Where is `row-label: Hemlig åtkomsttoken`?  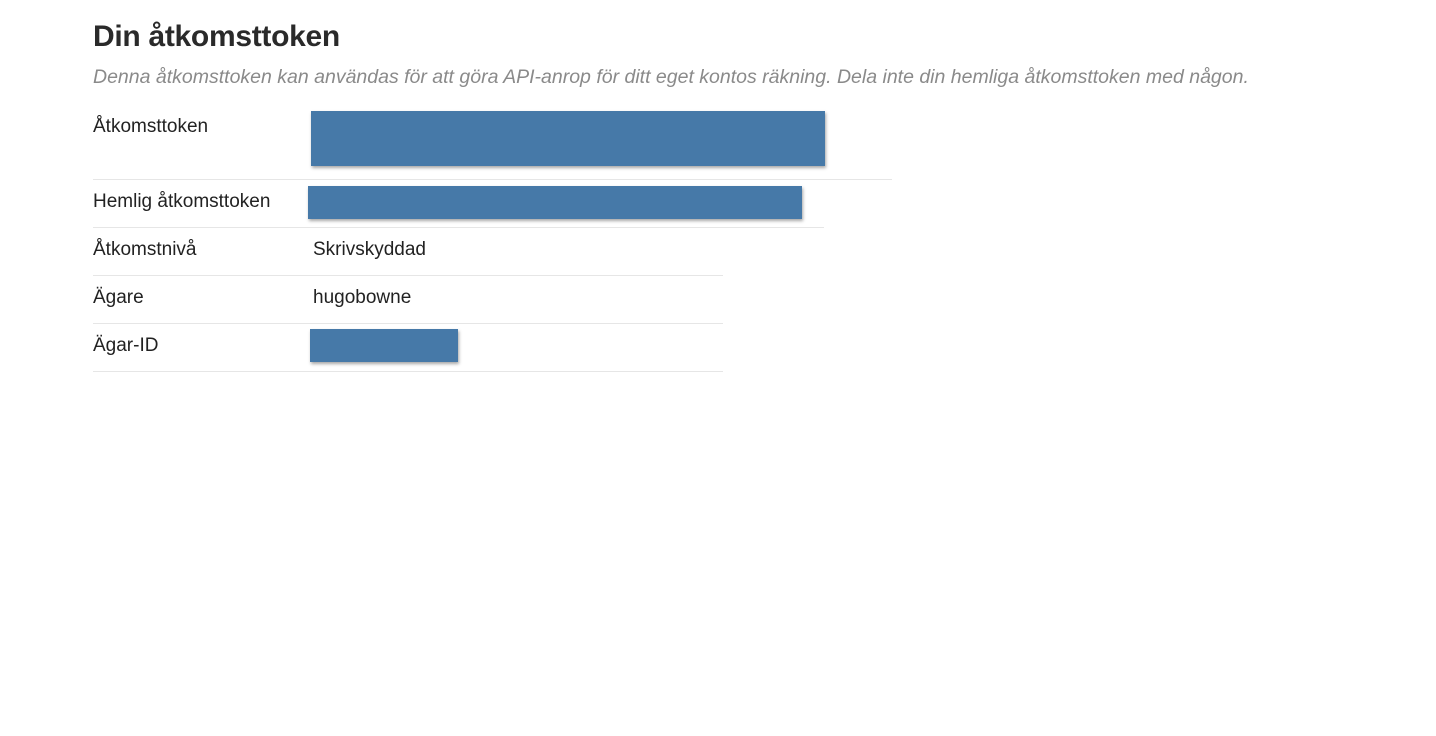 row-label: Hemlig åtkomsttoken is located at coordinates (182, 201).